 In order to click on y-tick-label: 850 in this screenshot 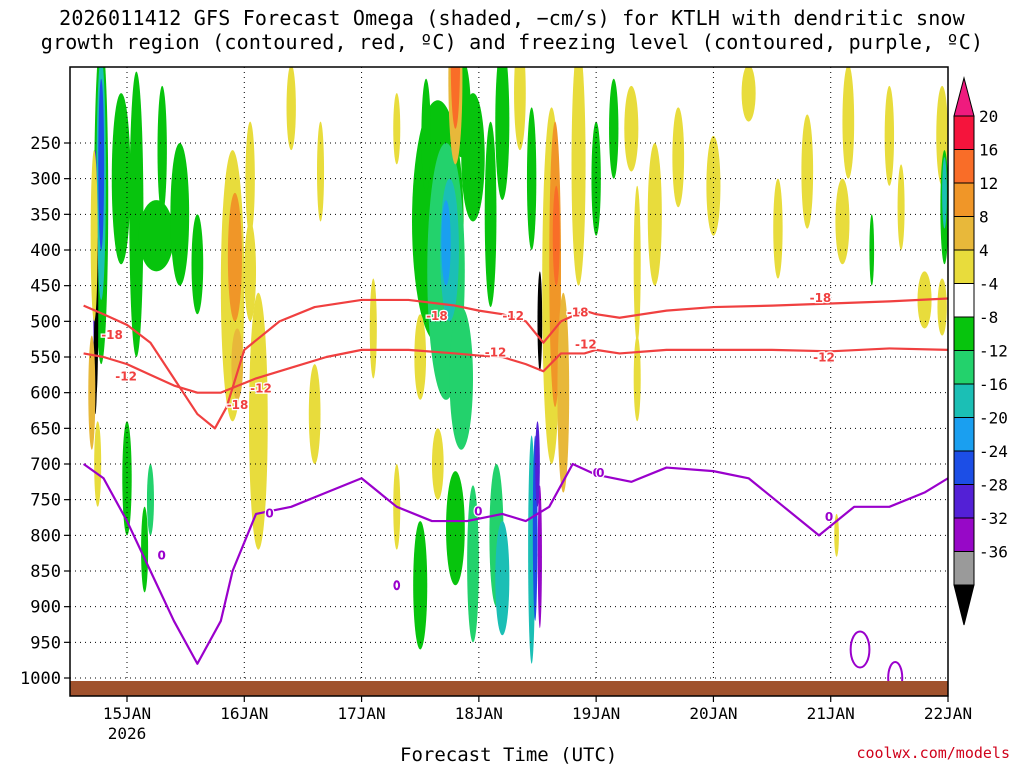, I will do `click(45, 572)`.